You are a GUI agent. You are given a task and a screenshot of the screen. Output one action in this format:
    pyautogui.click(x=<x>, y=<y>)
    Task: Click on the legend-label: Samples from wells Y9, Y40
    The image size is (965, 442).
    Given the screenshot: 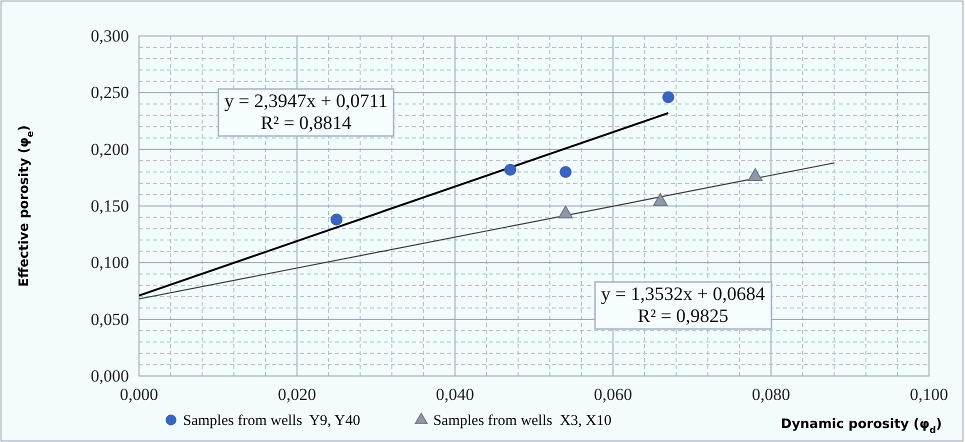 What is the action you would take?
    pyautogui.click(x=271, y=421)
    